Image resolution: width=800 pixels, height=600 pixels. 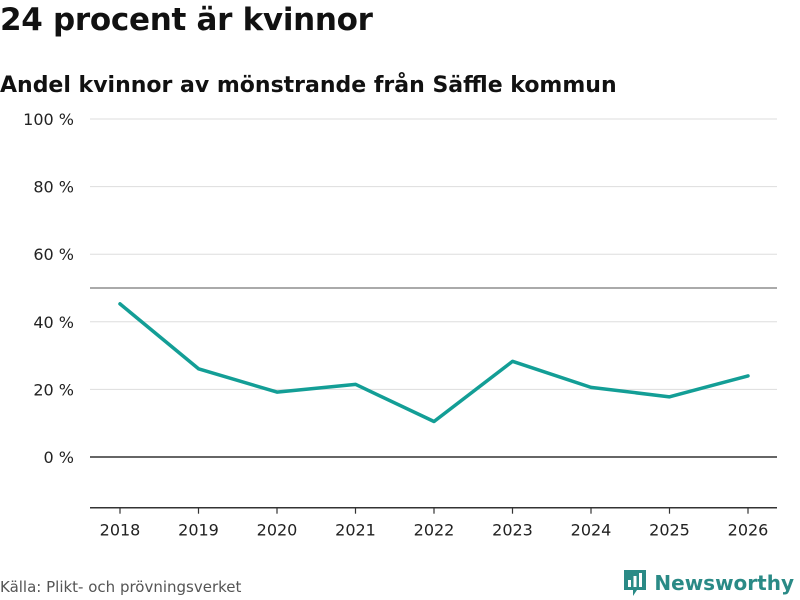 I want to click on data-point-2022, so click(x=434, y=422).